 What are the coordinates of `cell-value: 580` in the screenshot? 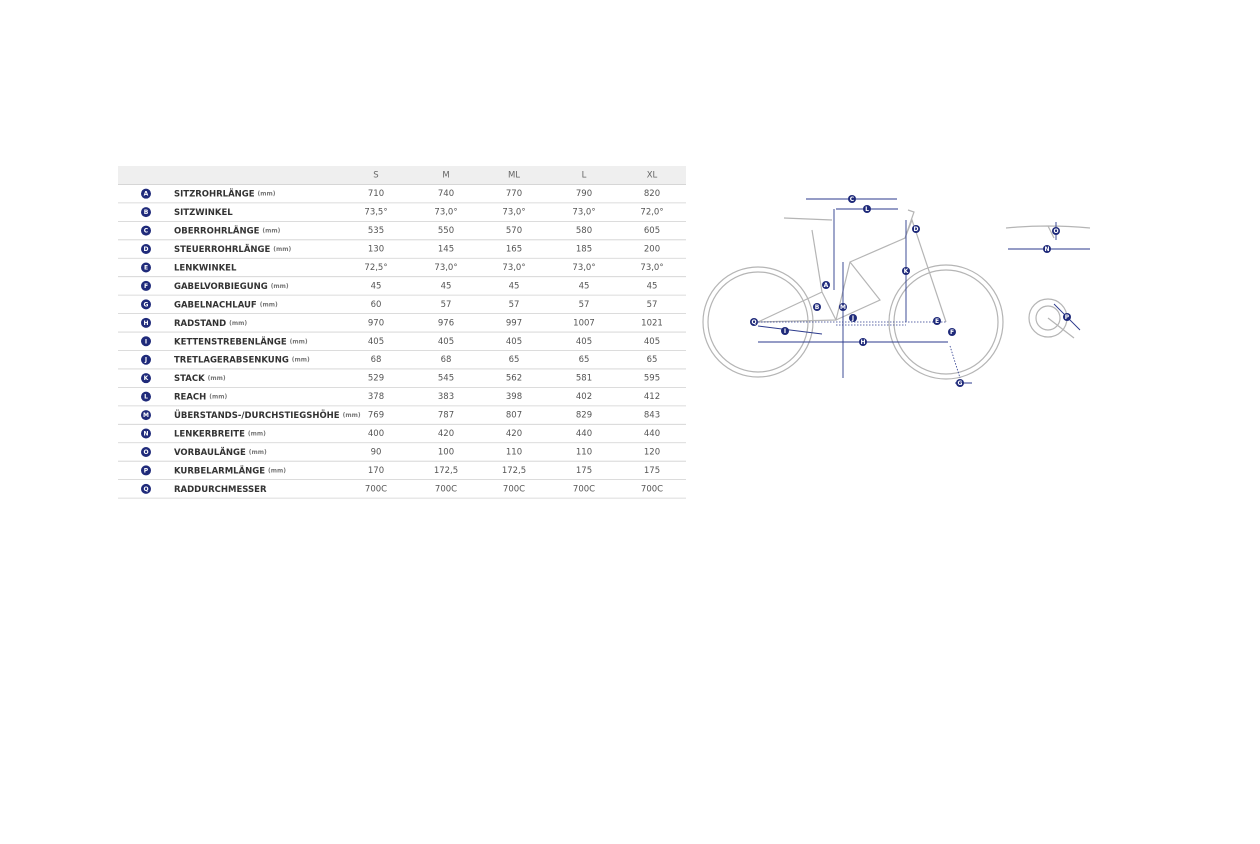 It's located at (584, 231).